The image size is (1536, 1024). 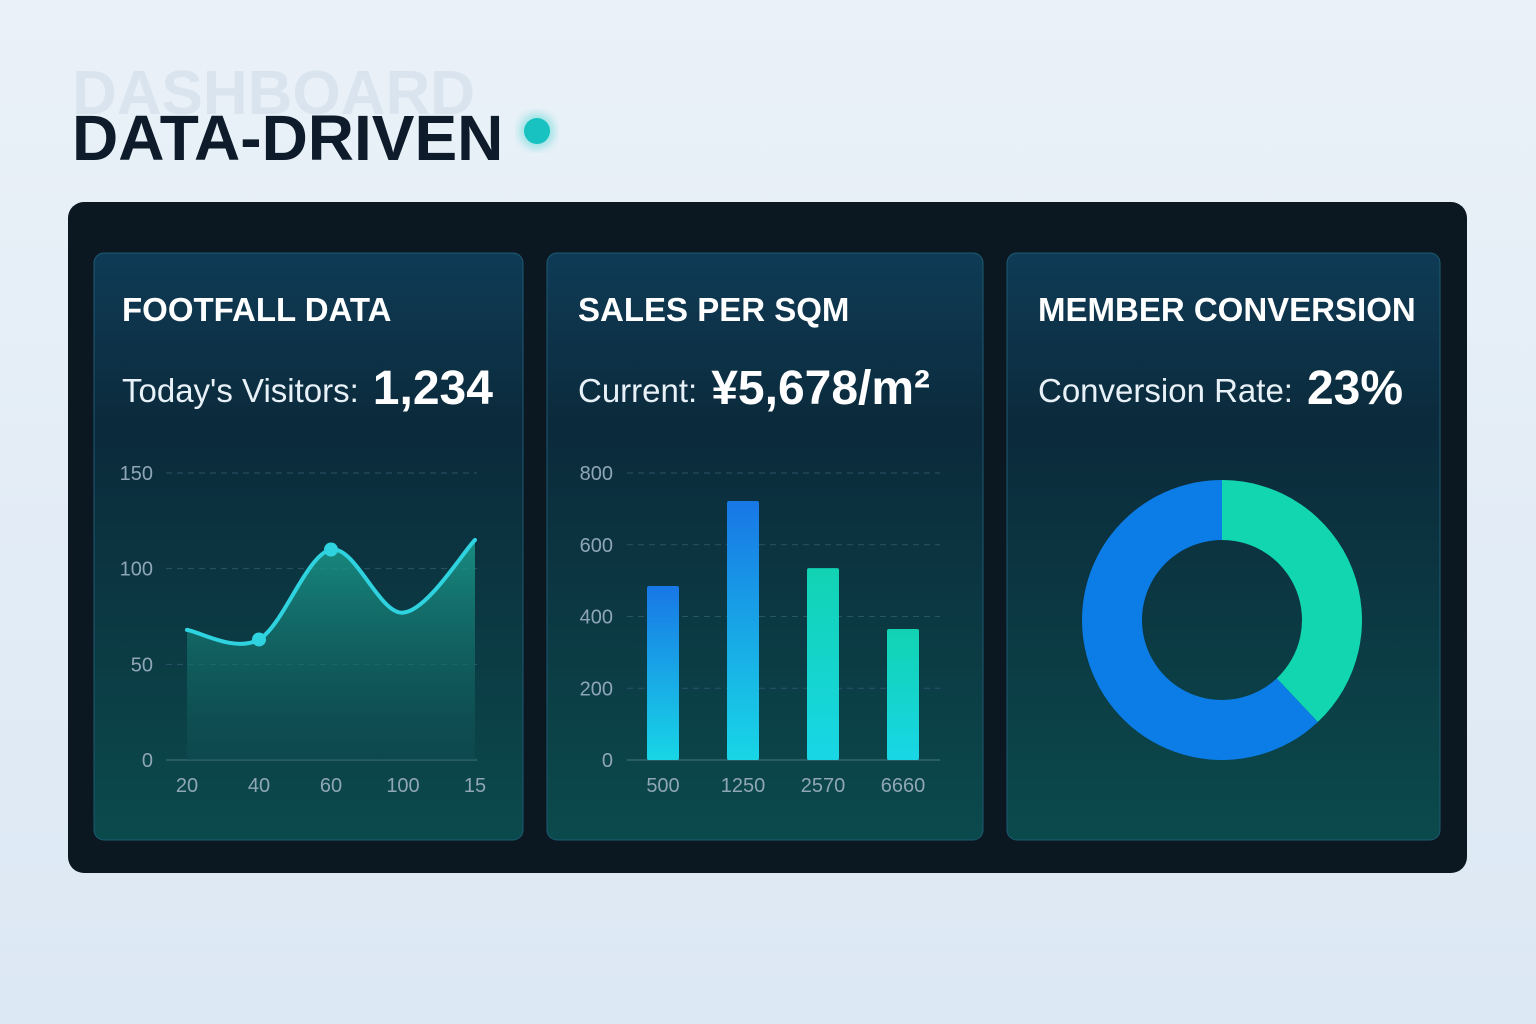 I want to click on page-title: DATA-DRIVEN, so click(x=287, y=138).